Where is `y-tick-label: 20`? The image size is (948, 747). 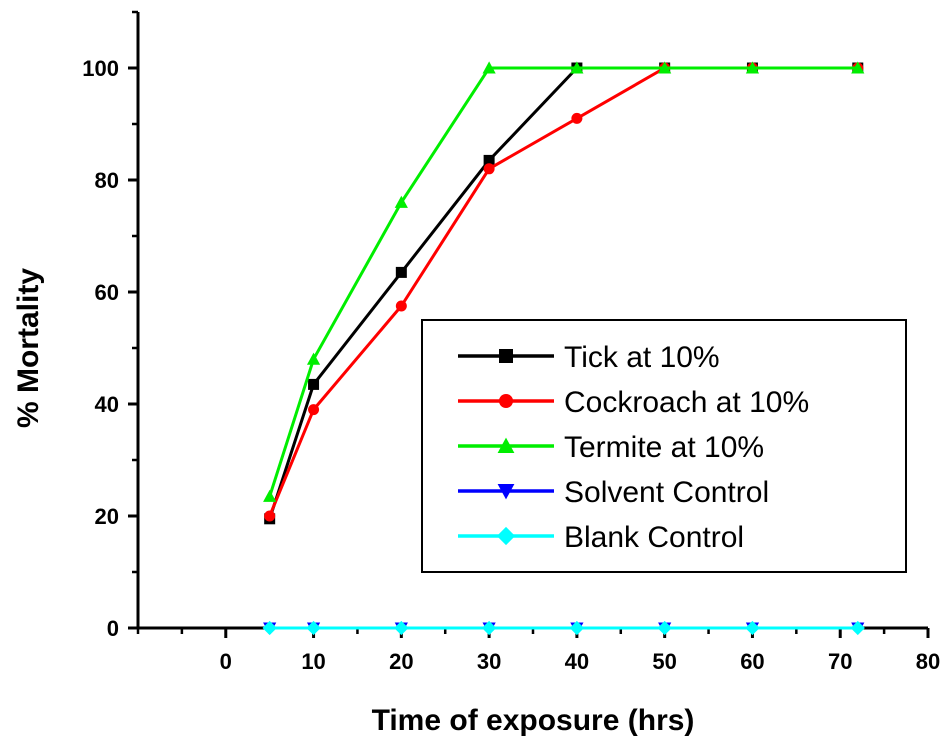 y-tick-label: 20 is located at coordinates (107, 516).